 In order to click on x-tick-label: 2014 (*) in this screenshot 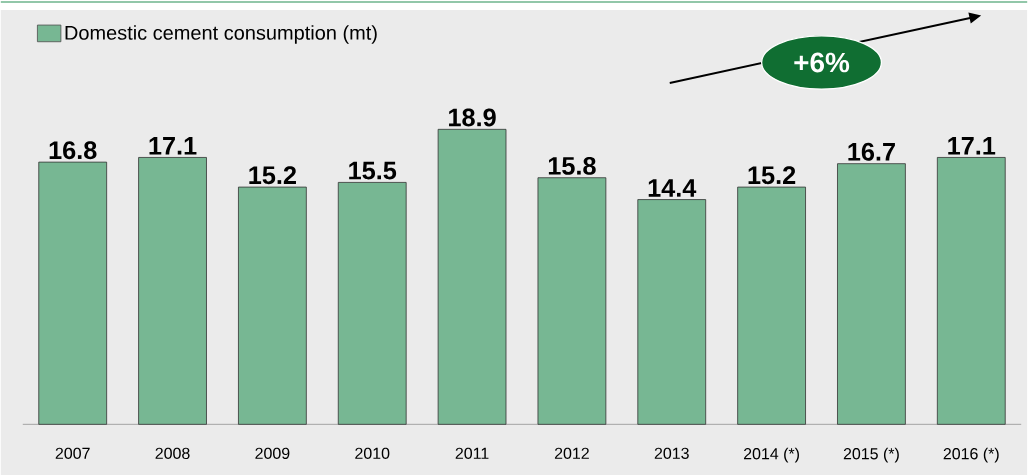, I will do `click(771, 455)`.